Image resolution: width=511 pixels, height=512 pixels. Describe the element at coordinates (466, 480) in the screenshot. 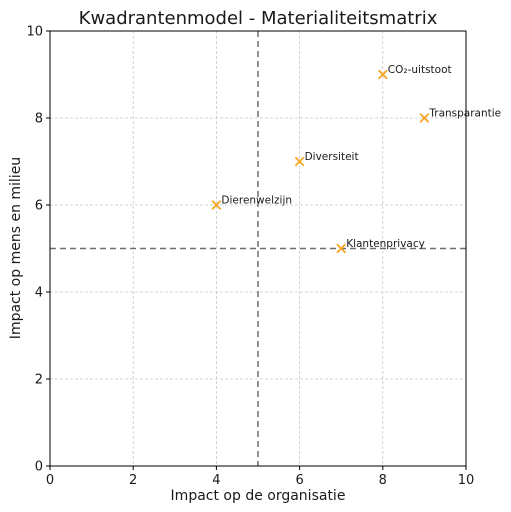

I see `x-tick-label-10: 10` at that location.